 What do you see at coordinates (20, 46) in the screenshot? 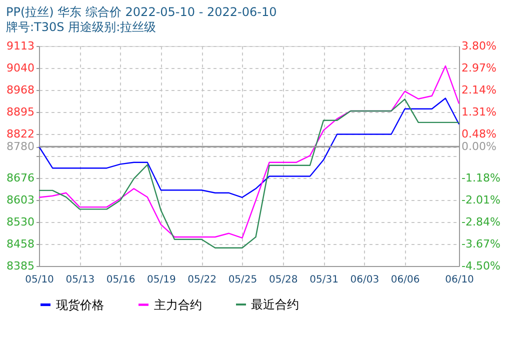
I see `y-tick-label: 9113` at bounding box center [20, 46].